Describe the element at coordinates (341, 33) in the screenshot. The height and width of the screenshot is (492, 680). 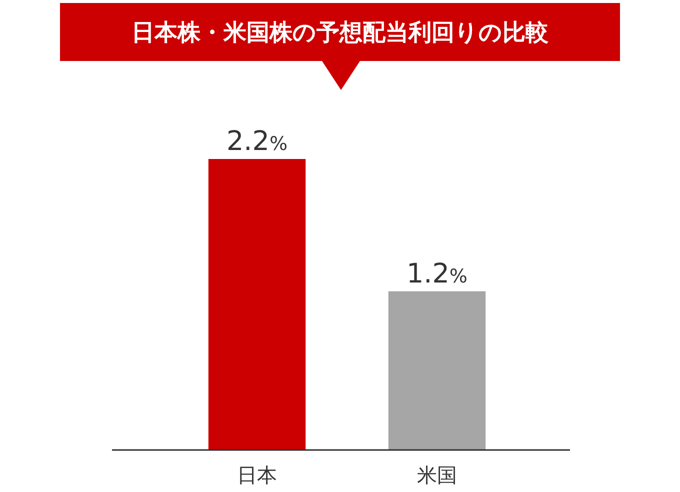
I see `chart-title: 日本株・米国株の予想配当利回りの比較` at that location.